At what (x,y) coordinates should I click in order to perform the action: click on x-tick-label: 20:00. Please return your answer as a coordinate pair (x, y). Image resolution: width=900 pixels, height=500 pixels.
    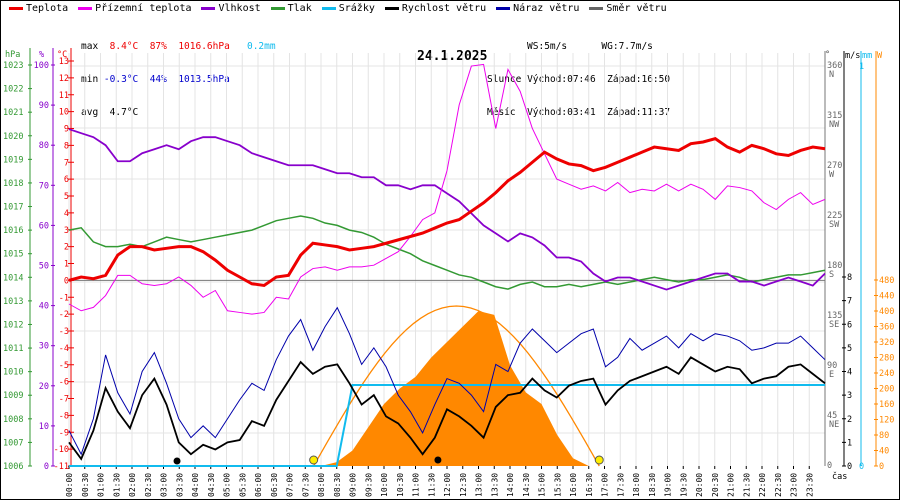
    Looking at the image, I should click on (699, 485).